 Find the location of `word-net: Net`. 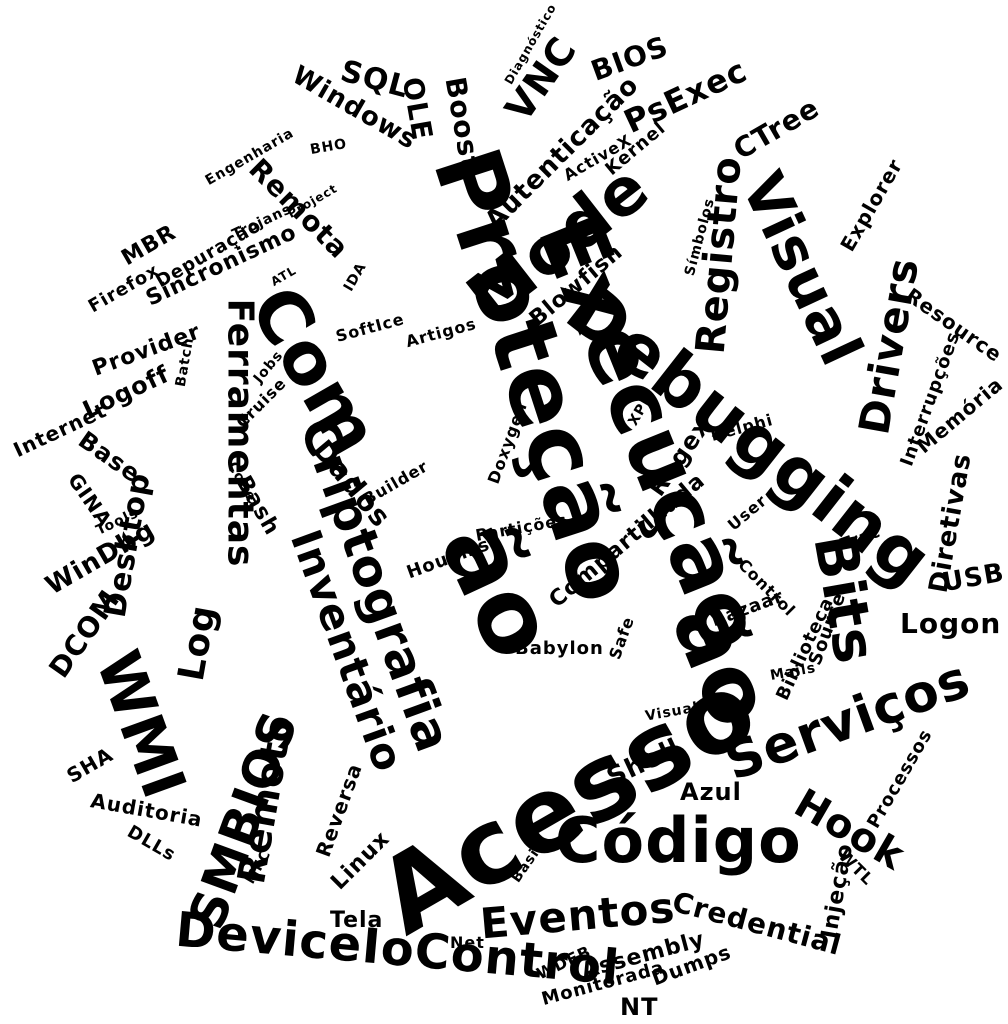

word-net: Net is located at coordinates (467, 942).